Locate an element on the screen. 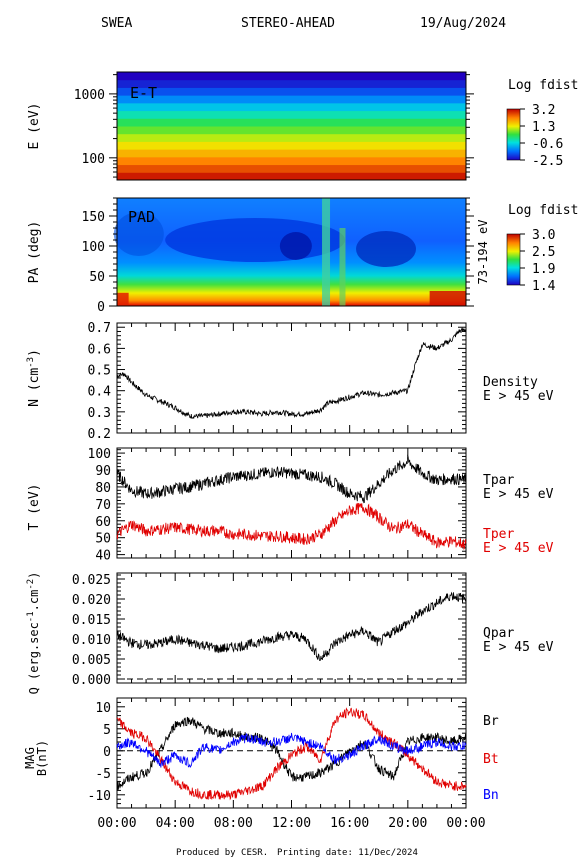 This screenshot has width=584, height=864. y-tick-label: 0.6 is located at coordinates (99, 349).